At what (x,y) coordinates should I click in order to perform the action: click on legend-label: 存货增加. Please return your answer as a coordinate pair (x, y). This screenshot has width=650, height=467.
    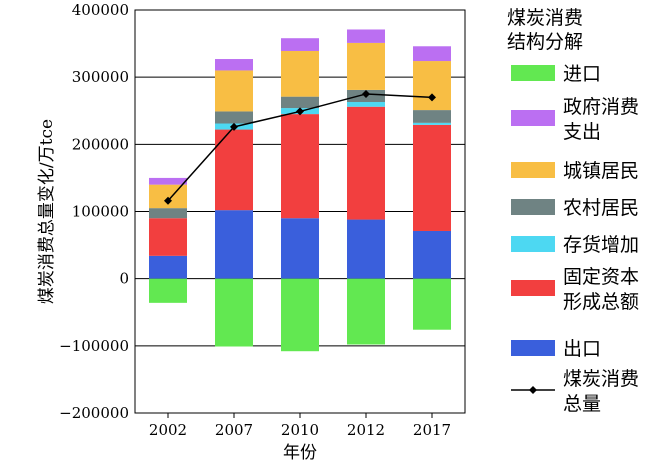
    Looking at the image, I should click on (601, 245).